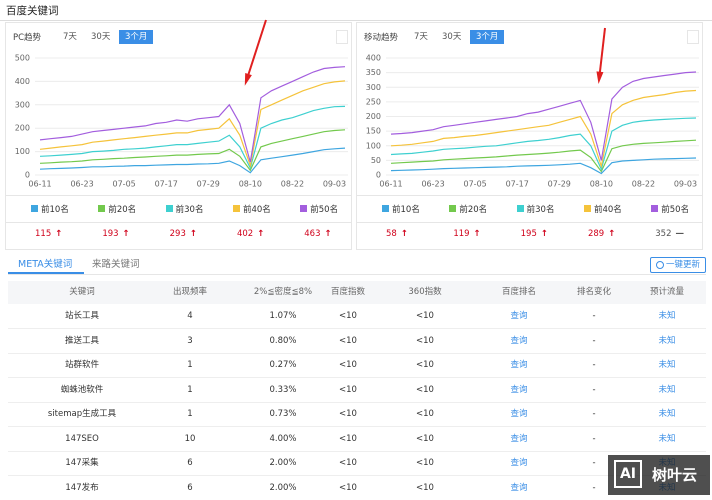  I want to click on totals-rule, so click(178, 222).